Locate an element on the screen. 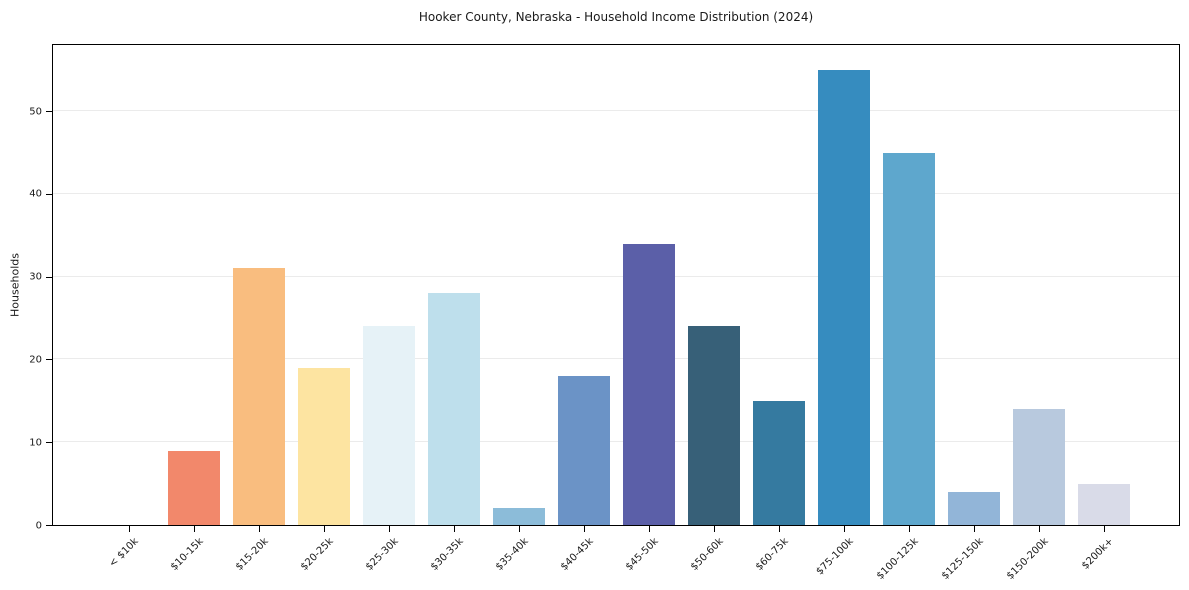 This screenshot has height=590, width=1189. x-tick-label: $20-25k is located at coordinates (317, 554).